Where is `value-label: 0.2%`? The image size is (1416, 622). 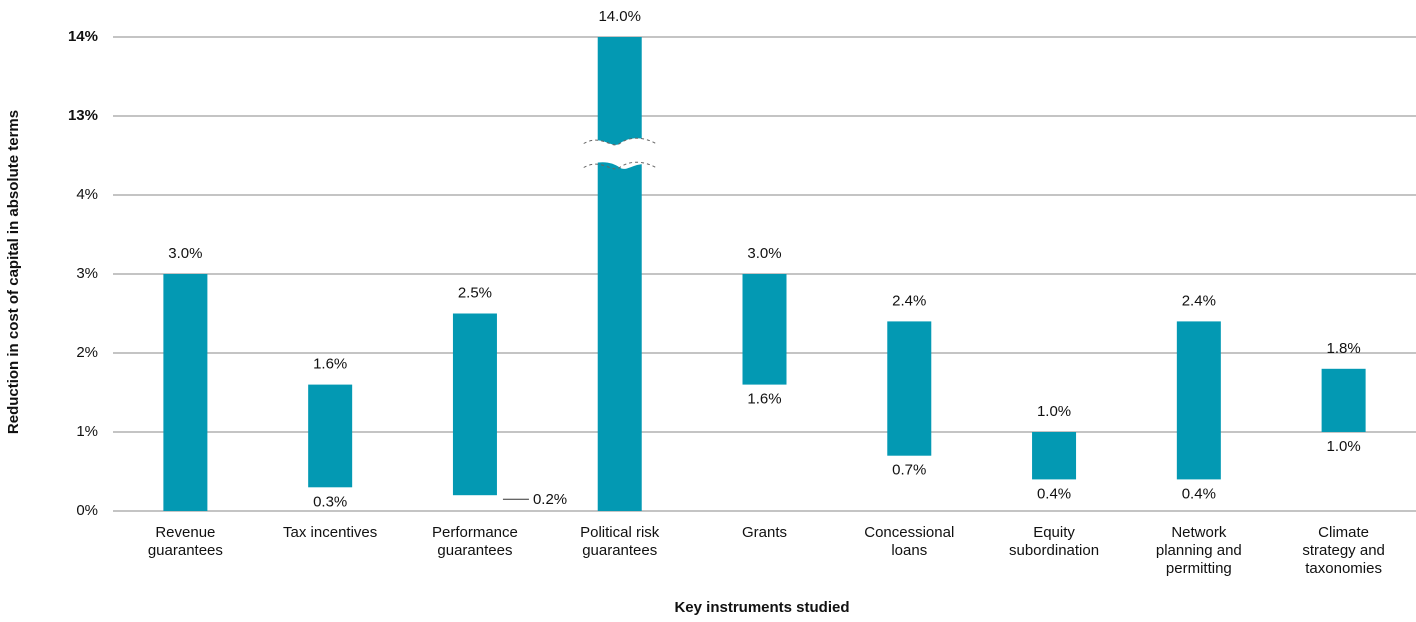 value-label: 0.2% is located at coordinates (550, 499).